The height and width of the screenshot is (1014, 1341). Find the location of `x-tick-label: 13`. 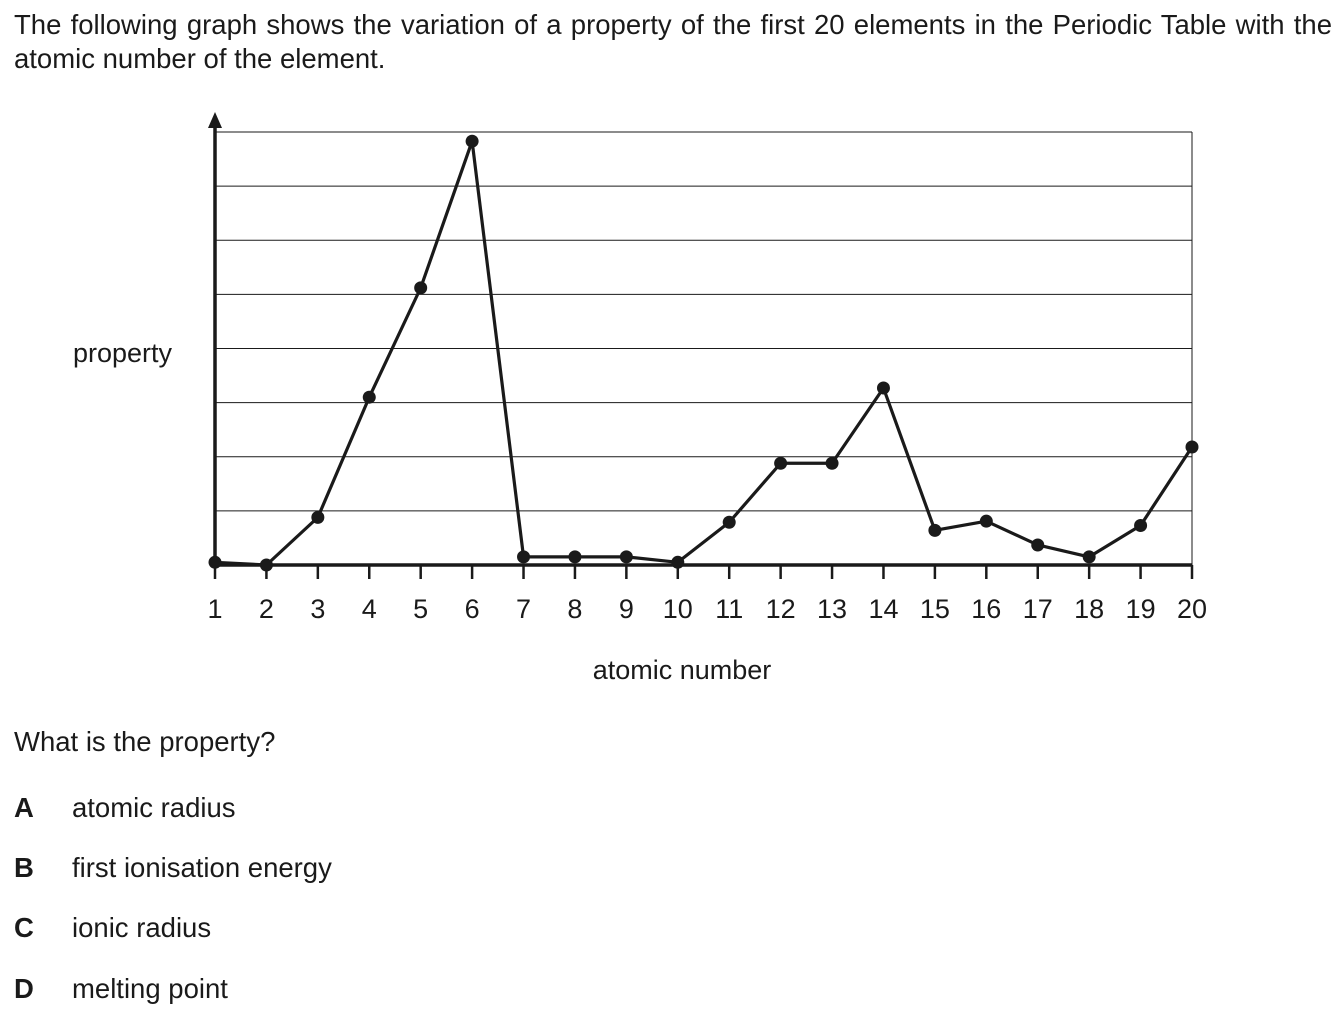

x-tick-label: 13 is located at coordinates (832, 609).